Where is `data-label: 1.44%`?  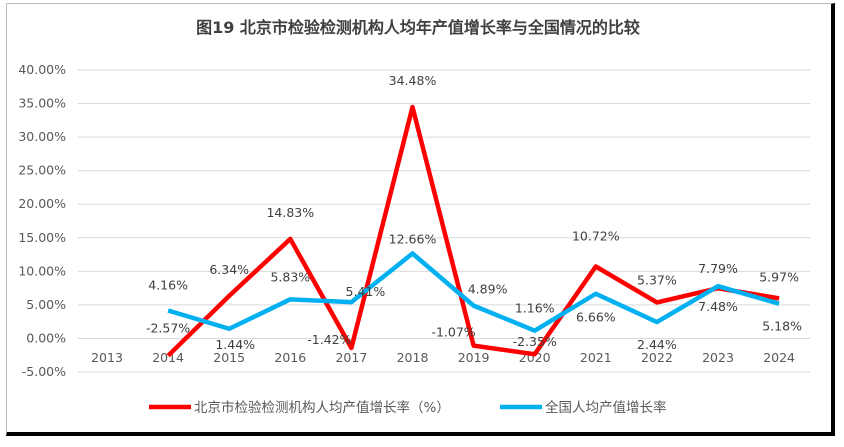 data-label: 1.44% is located at coordinates (235, 344).